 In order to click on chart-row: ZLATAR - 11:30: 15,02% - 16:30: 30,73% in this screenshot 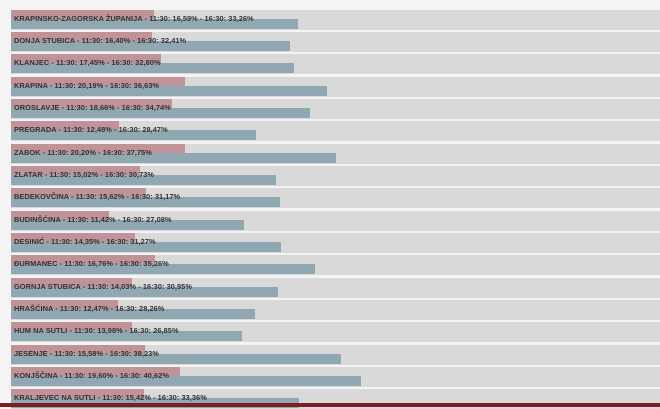, I will do `click(335, 175)`.